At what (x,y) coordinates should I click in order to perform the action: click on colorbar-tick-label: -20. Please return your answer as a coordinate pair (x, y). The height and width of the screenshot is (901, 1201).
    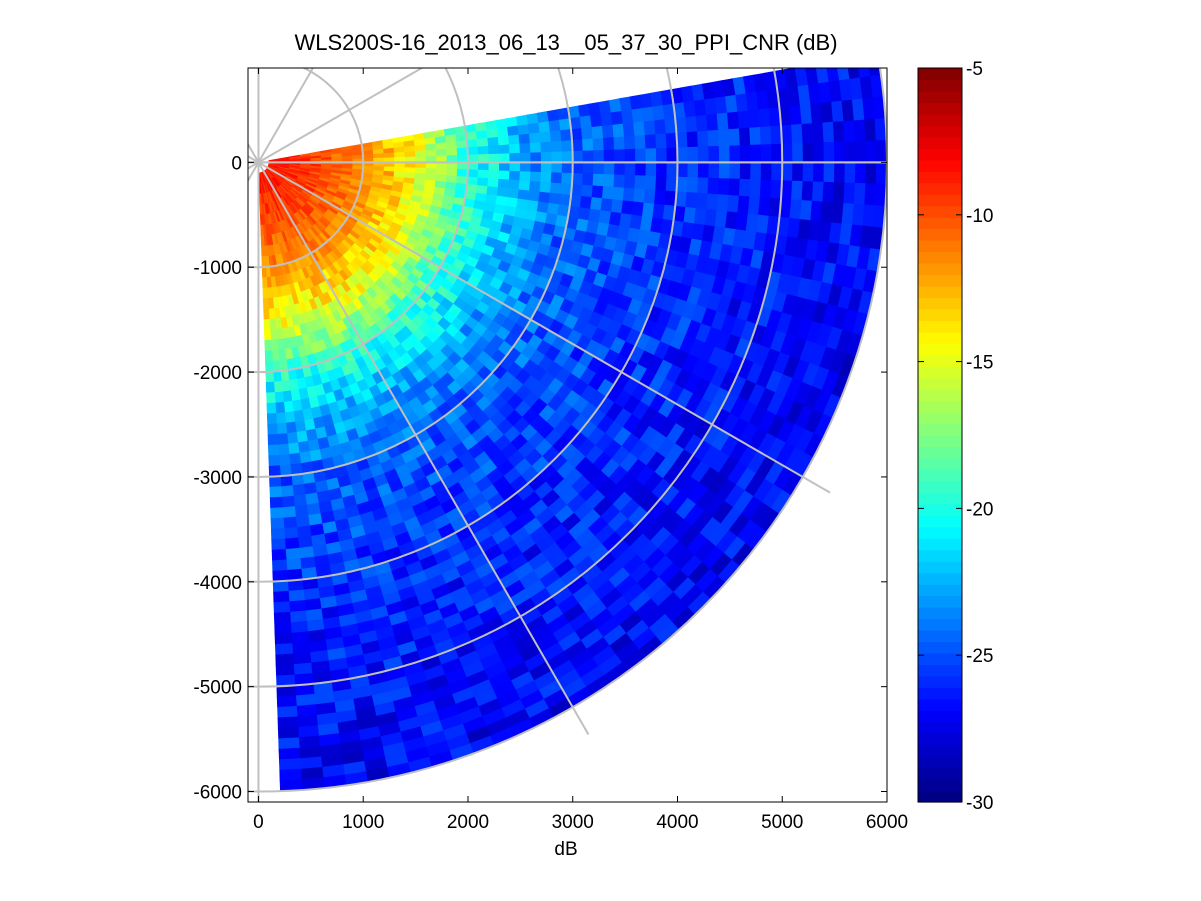
    Looking at the image, I should click on (979, 509).